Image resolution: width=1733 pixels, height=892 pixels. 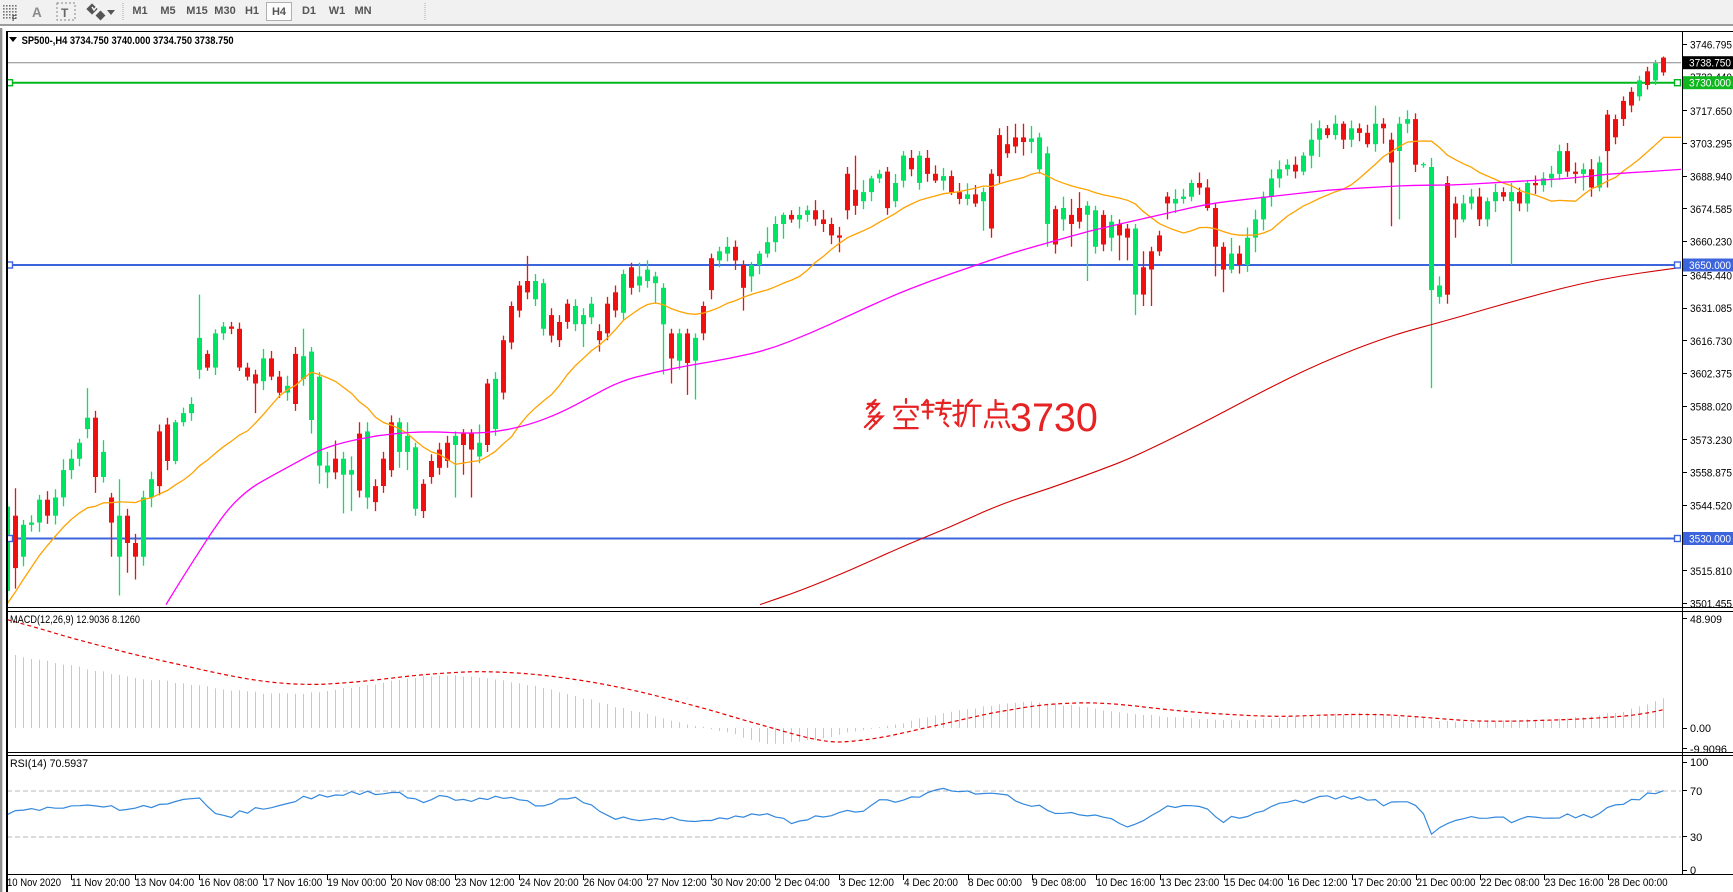 I want to click on svg-text: 26 Nov 04:00, so click(x=613, y=883).